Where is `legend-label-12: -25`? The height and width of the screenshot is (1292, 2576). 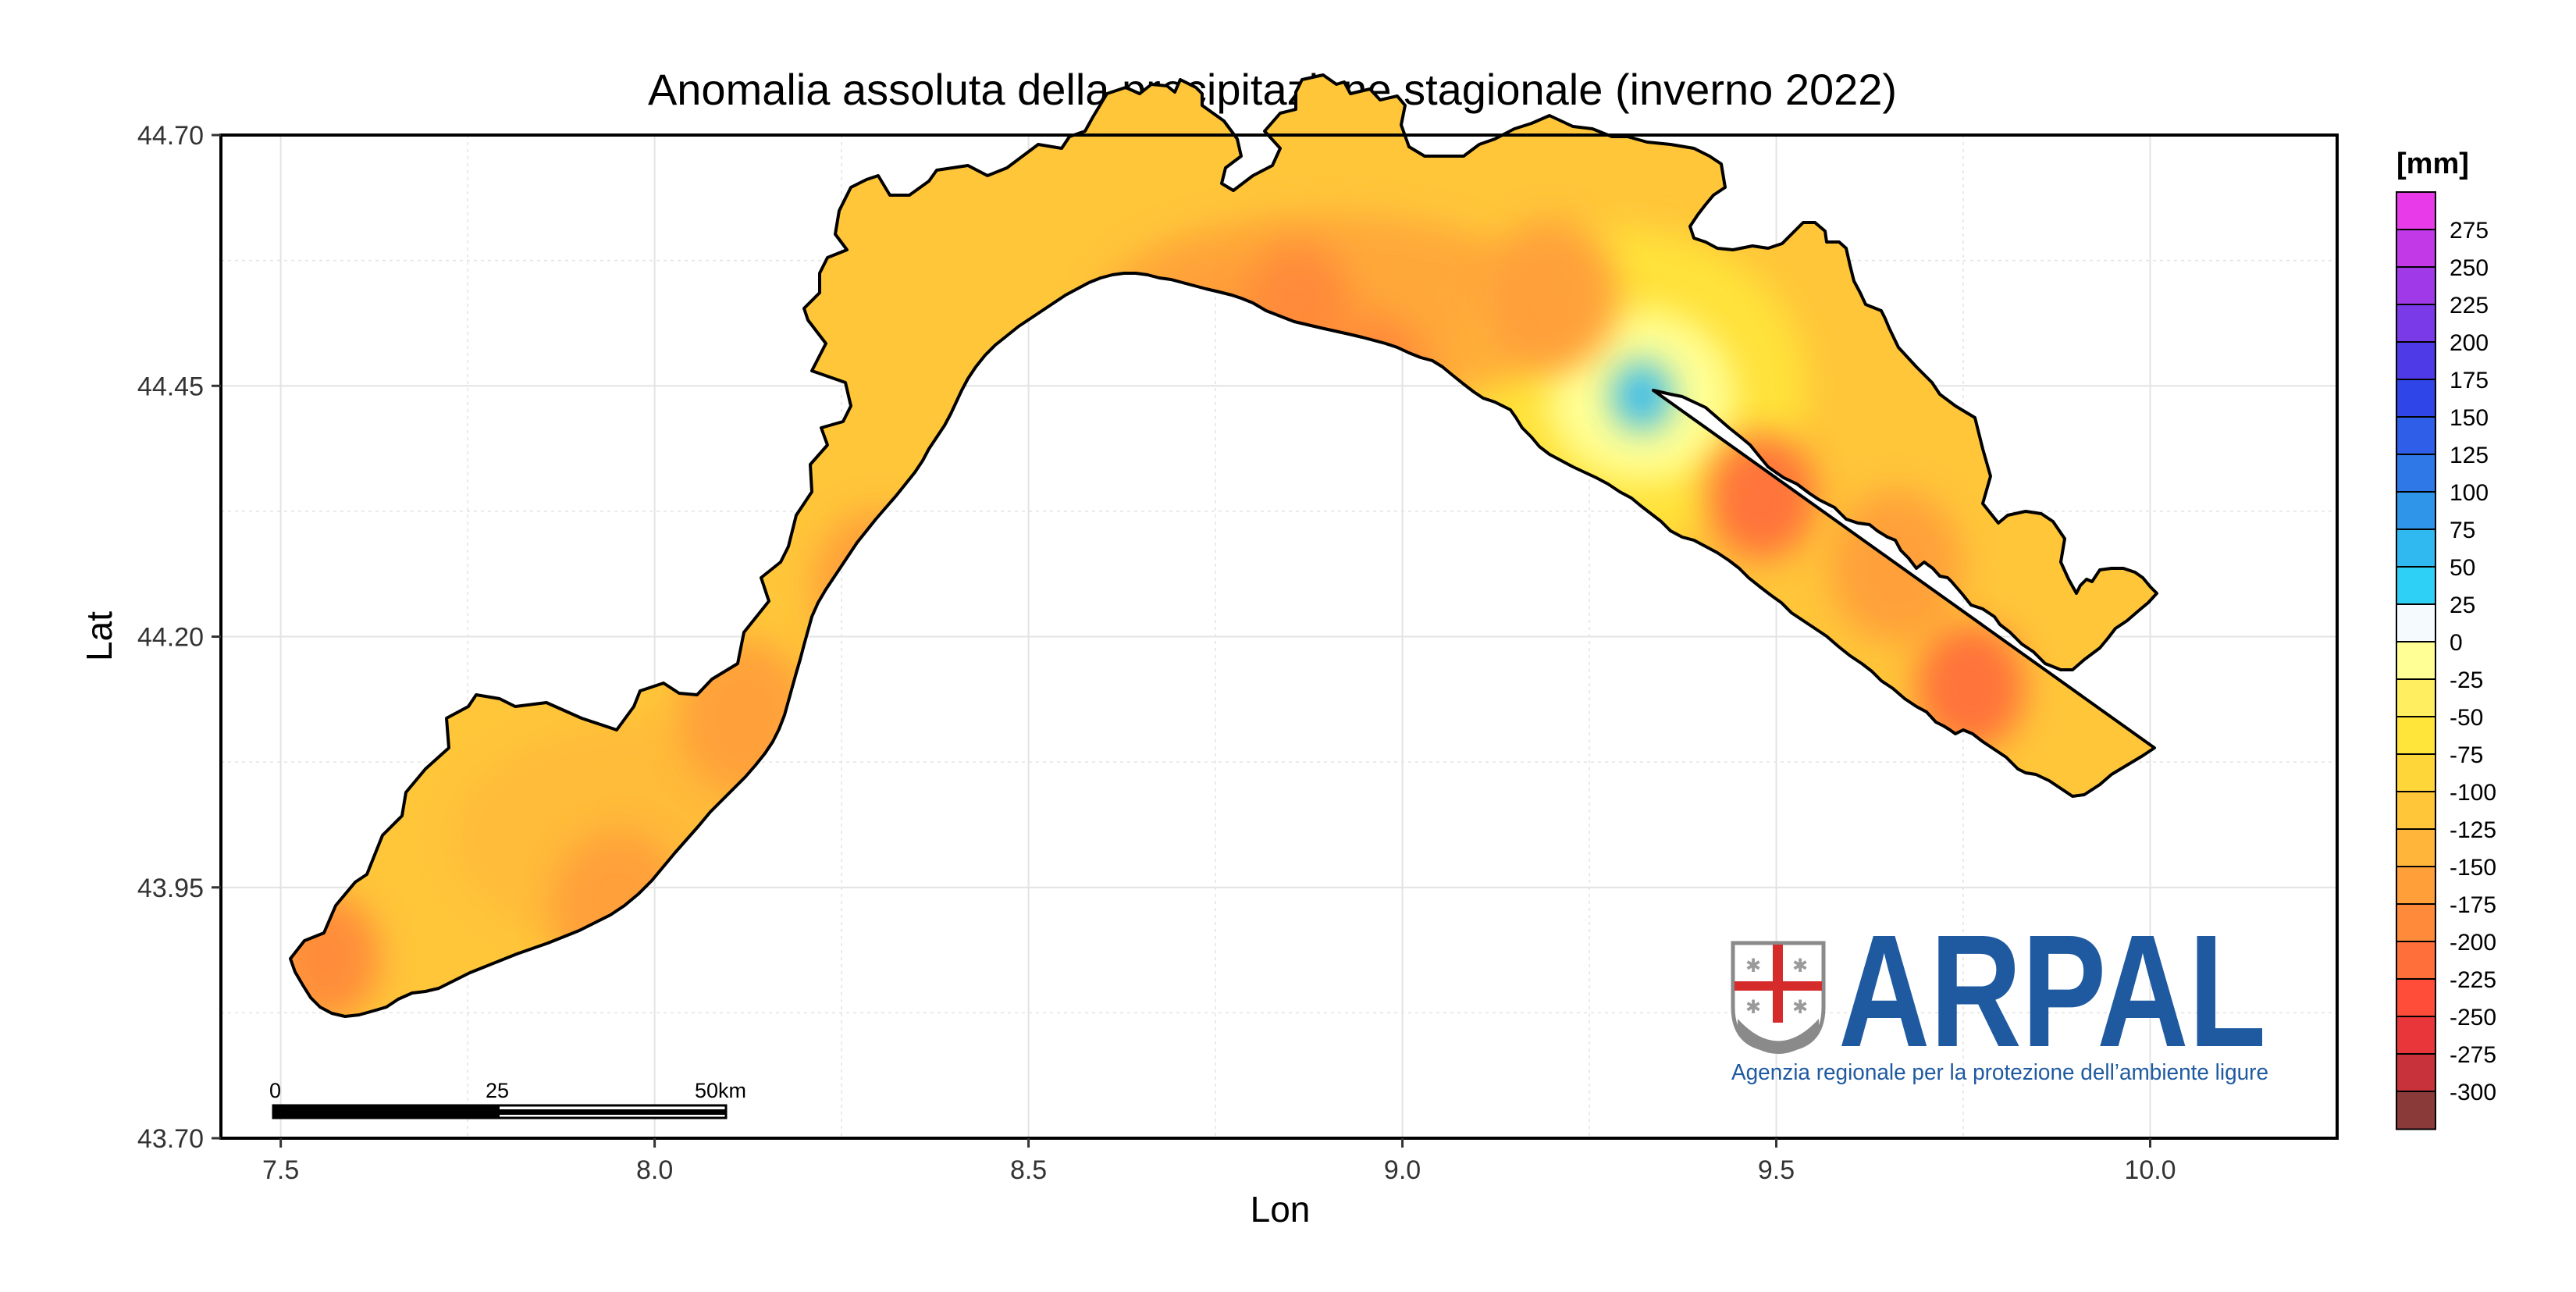
legend-label-12: -25 is located at coordinates (2466, 680).